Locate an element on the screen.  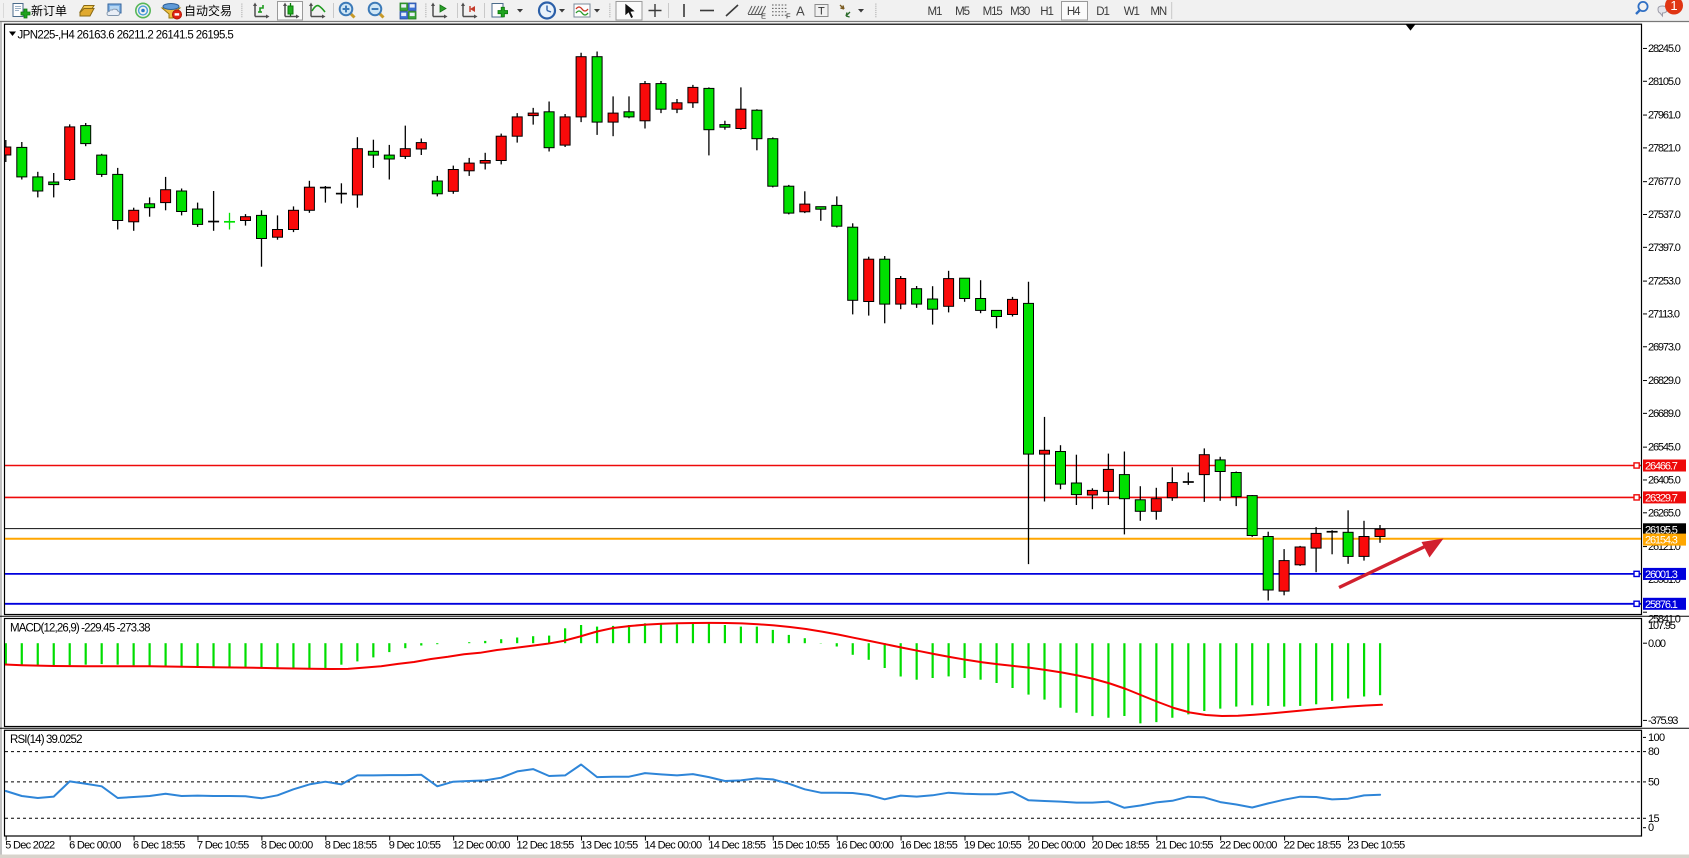
svg-text: 27537.0 is located at coordinates (1664, 215).